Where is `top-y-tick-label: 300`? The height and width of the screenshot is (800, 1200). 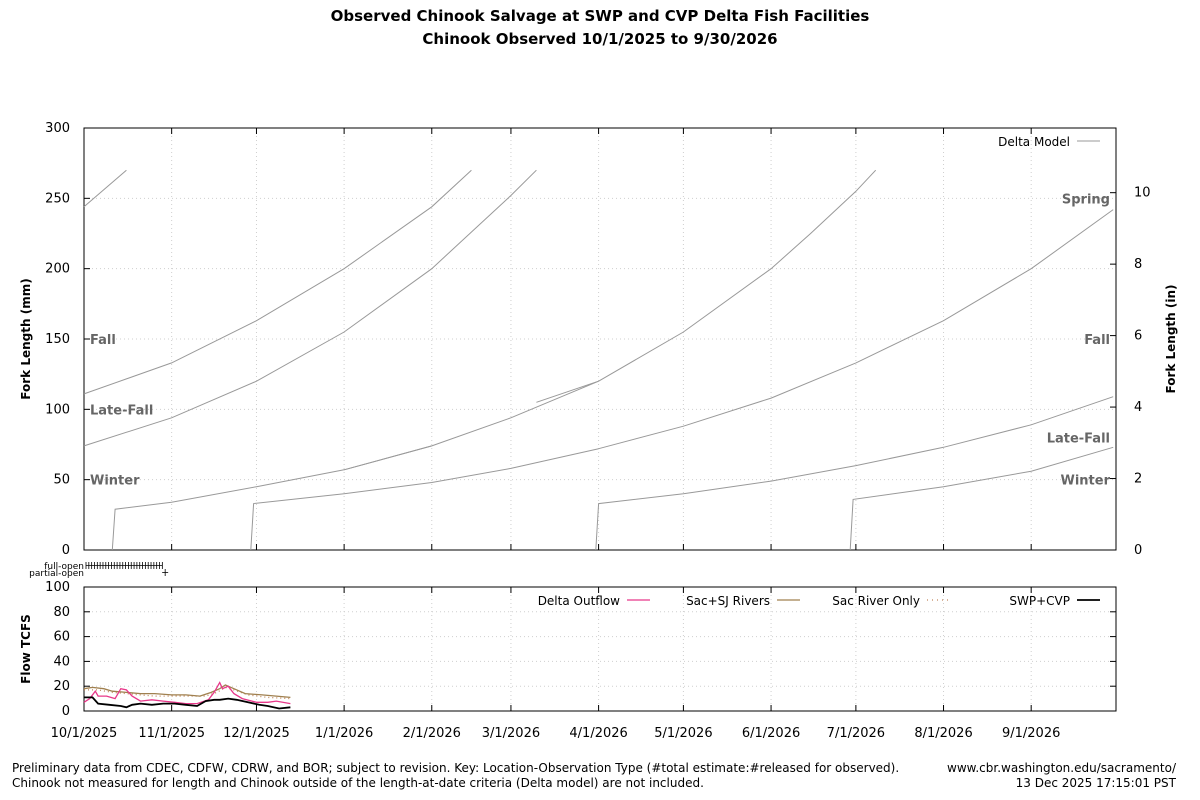 top-y-tick-label: 300 is located at coordinates (57, 128).